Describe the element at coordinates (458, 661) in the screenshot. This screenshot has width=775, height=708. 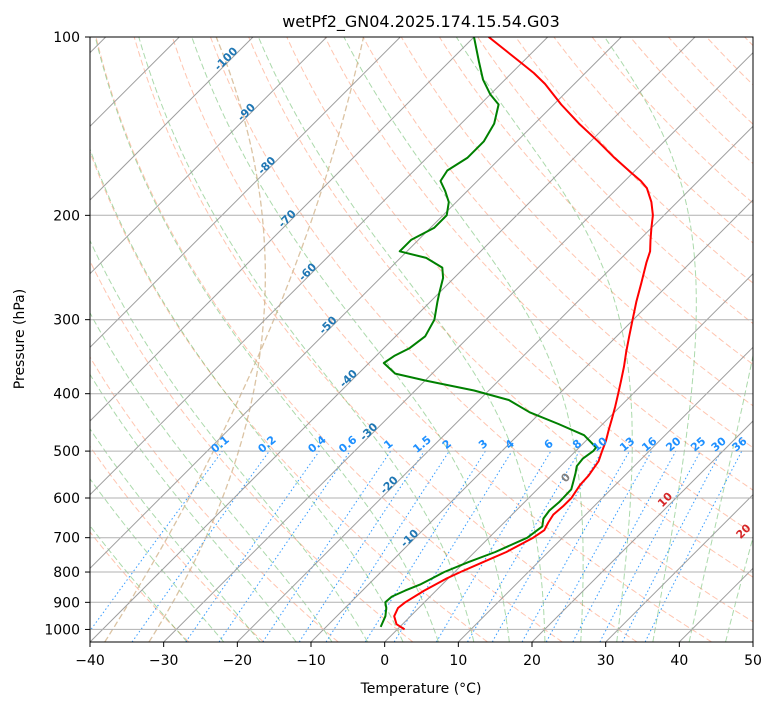
I see `x-tick-label: 10` at that location.